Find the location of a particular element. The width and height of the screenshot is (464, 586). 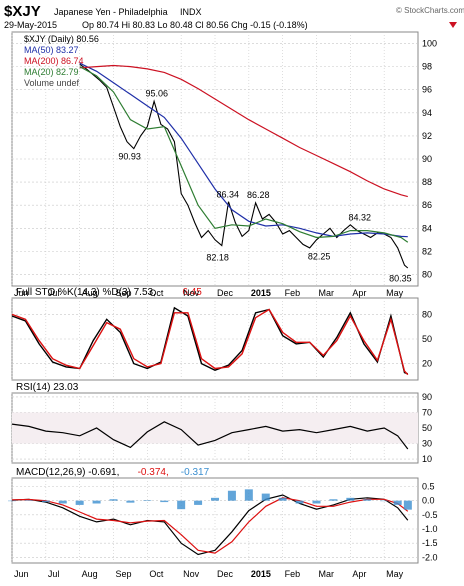

price-annotation: 95.06 is located at coordinates (156, 94).